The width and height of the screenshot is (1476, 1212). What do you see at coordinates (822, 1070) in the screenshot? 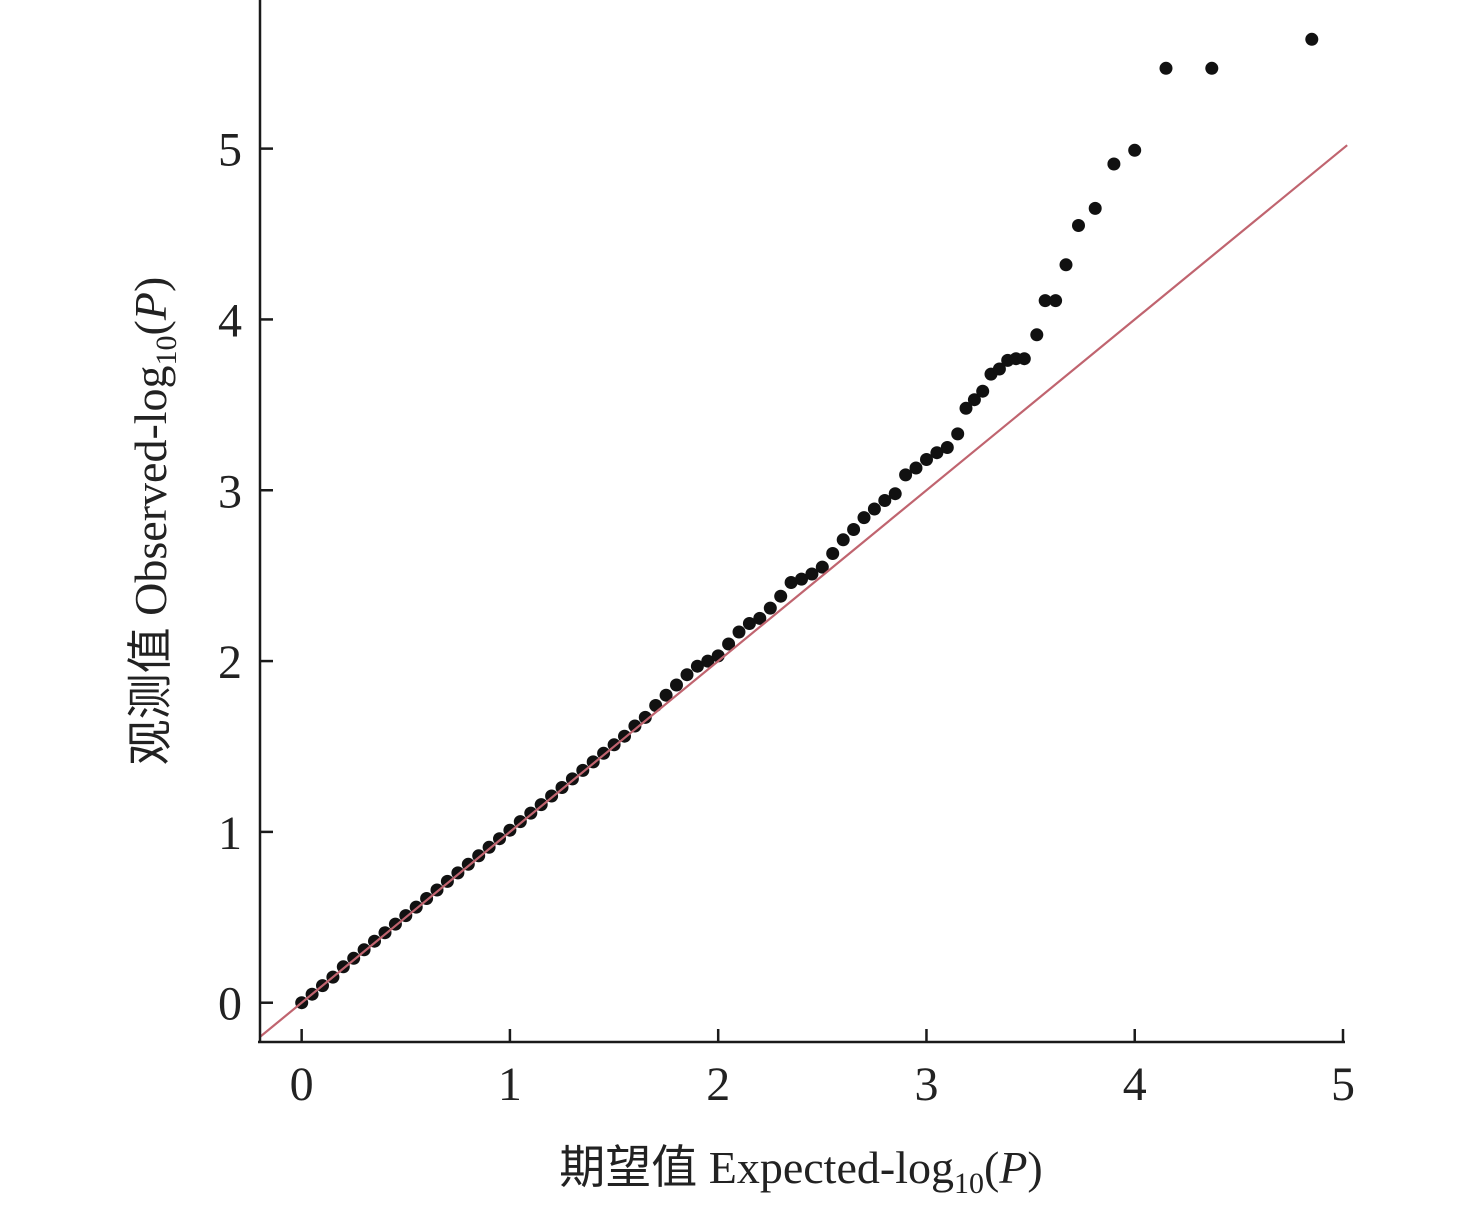
I see `x-axis-ticks: 0 1 2 3 4 5` at bounding box center [822, 1070].